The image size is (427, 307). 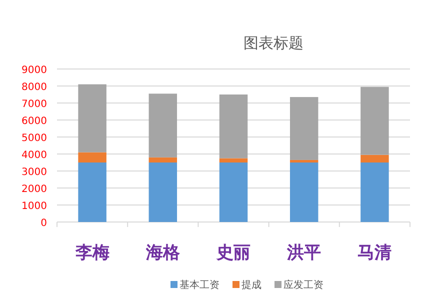 I want to click on x-tick-label: 李梅, so click(x=92, y=253).